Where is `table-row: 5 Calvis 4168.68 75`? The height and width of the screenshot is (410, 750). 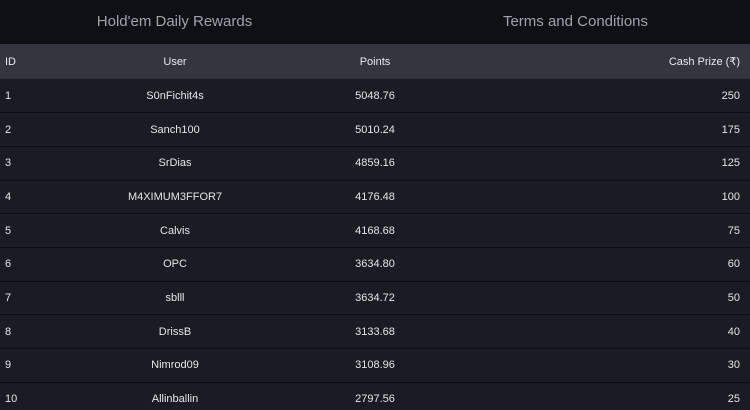
table-row: 5 Calvis 4168.68 75 is located at coordinates (375, 230).